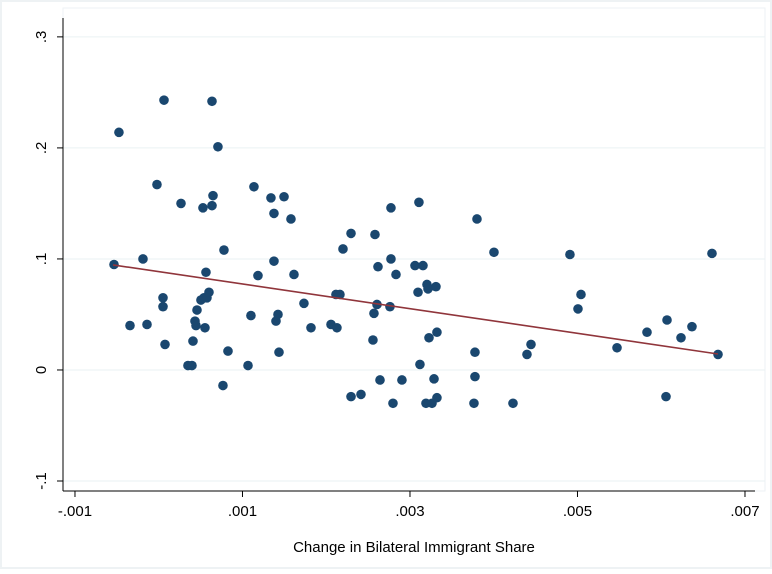 Image resolution: width=772 pixels, height=574 pixels. What do you see at coordinates (41, 148) in the screenshot?
I see `y-tick-label: .2` at bounding box center [41, 148].